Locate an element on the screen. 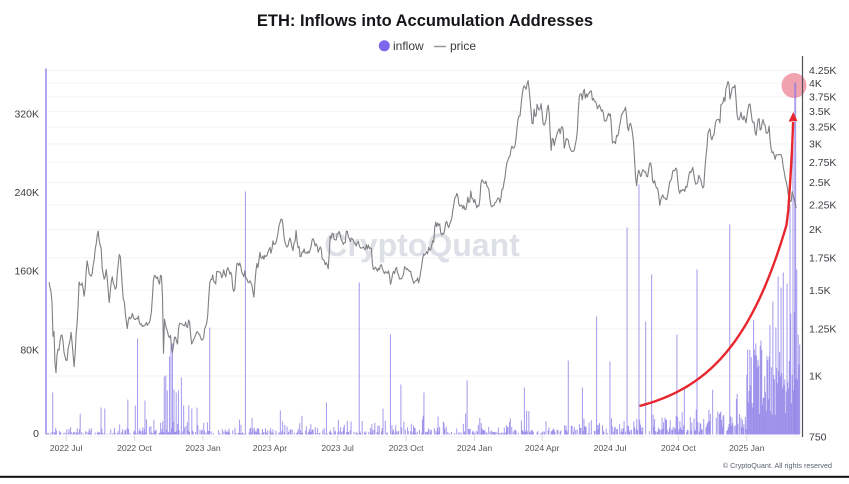 The width and height of the screenshot is (849, 484). svg-text: 1K is located at coordinates (815, 377).